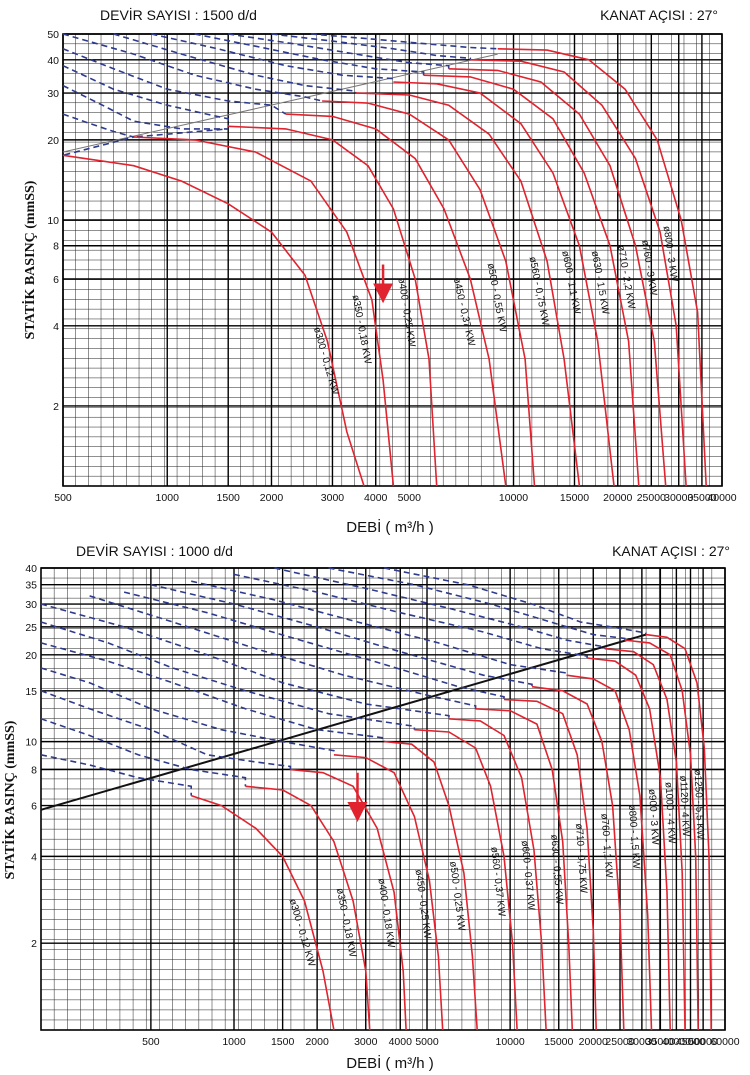 The width and height of the screenshot is (750, 1075). What do you see at coordinates (659, 15) in the screenshot?
I see `chart-1-title-right: KANAT AÇISI : 27°` at bounding box center [659, 15].